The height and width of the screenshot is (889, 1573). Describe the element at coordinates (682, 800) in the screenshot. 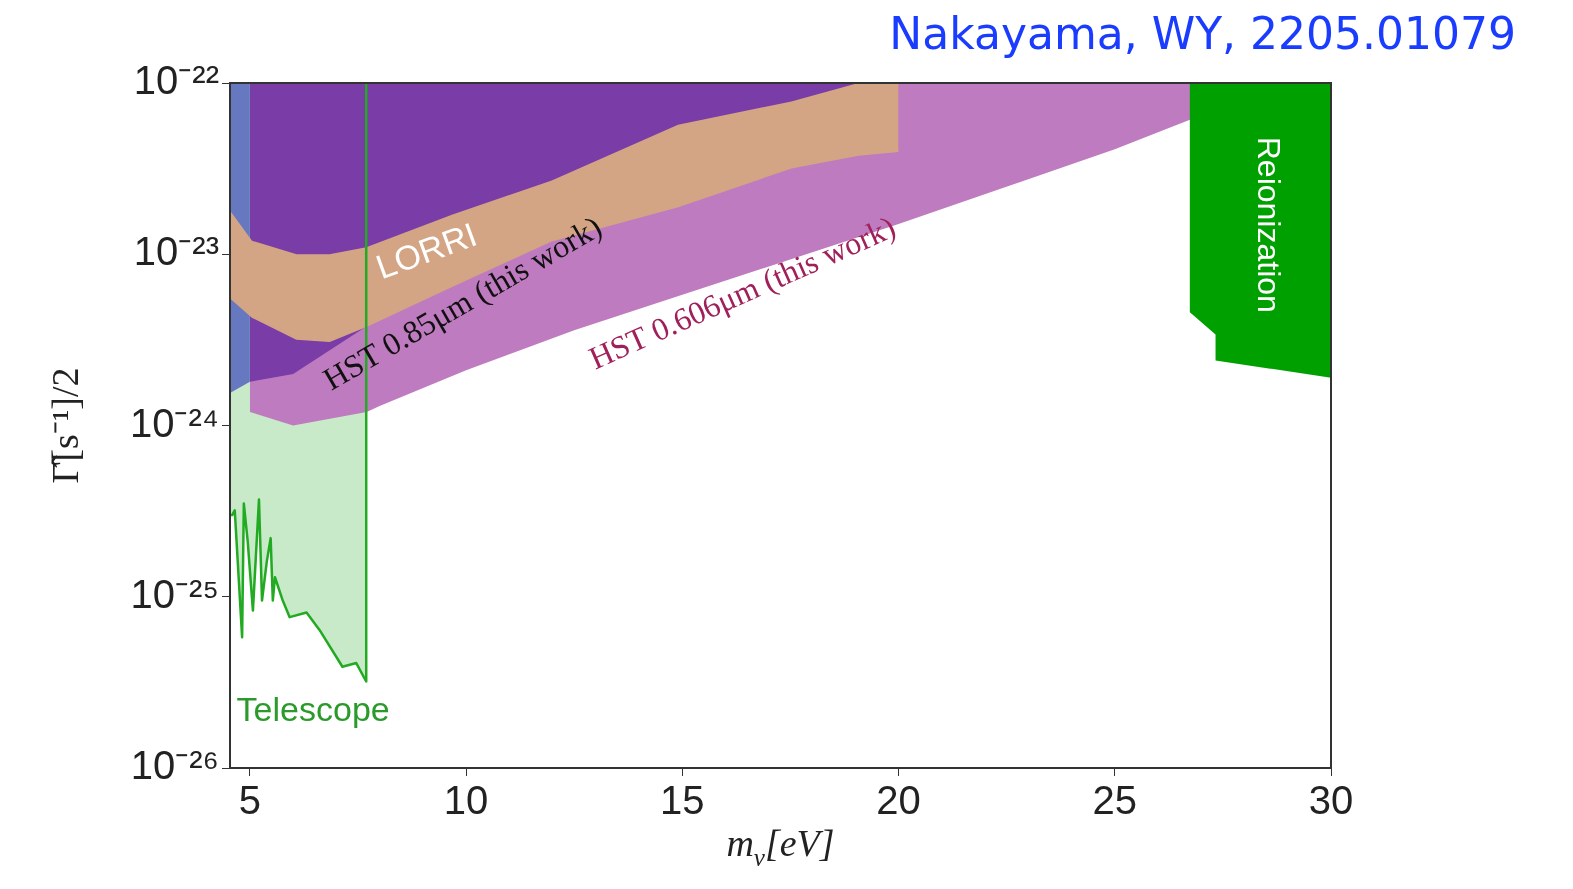

I see `x-tick-label: 15` at that location.